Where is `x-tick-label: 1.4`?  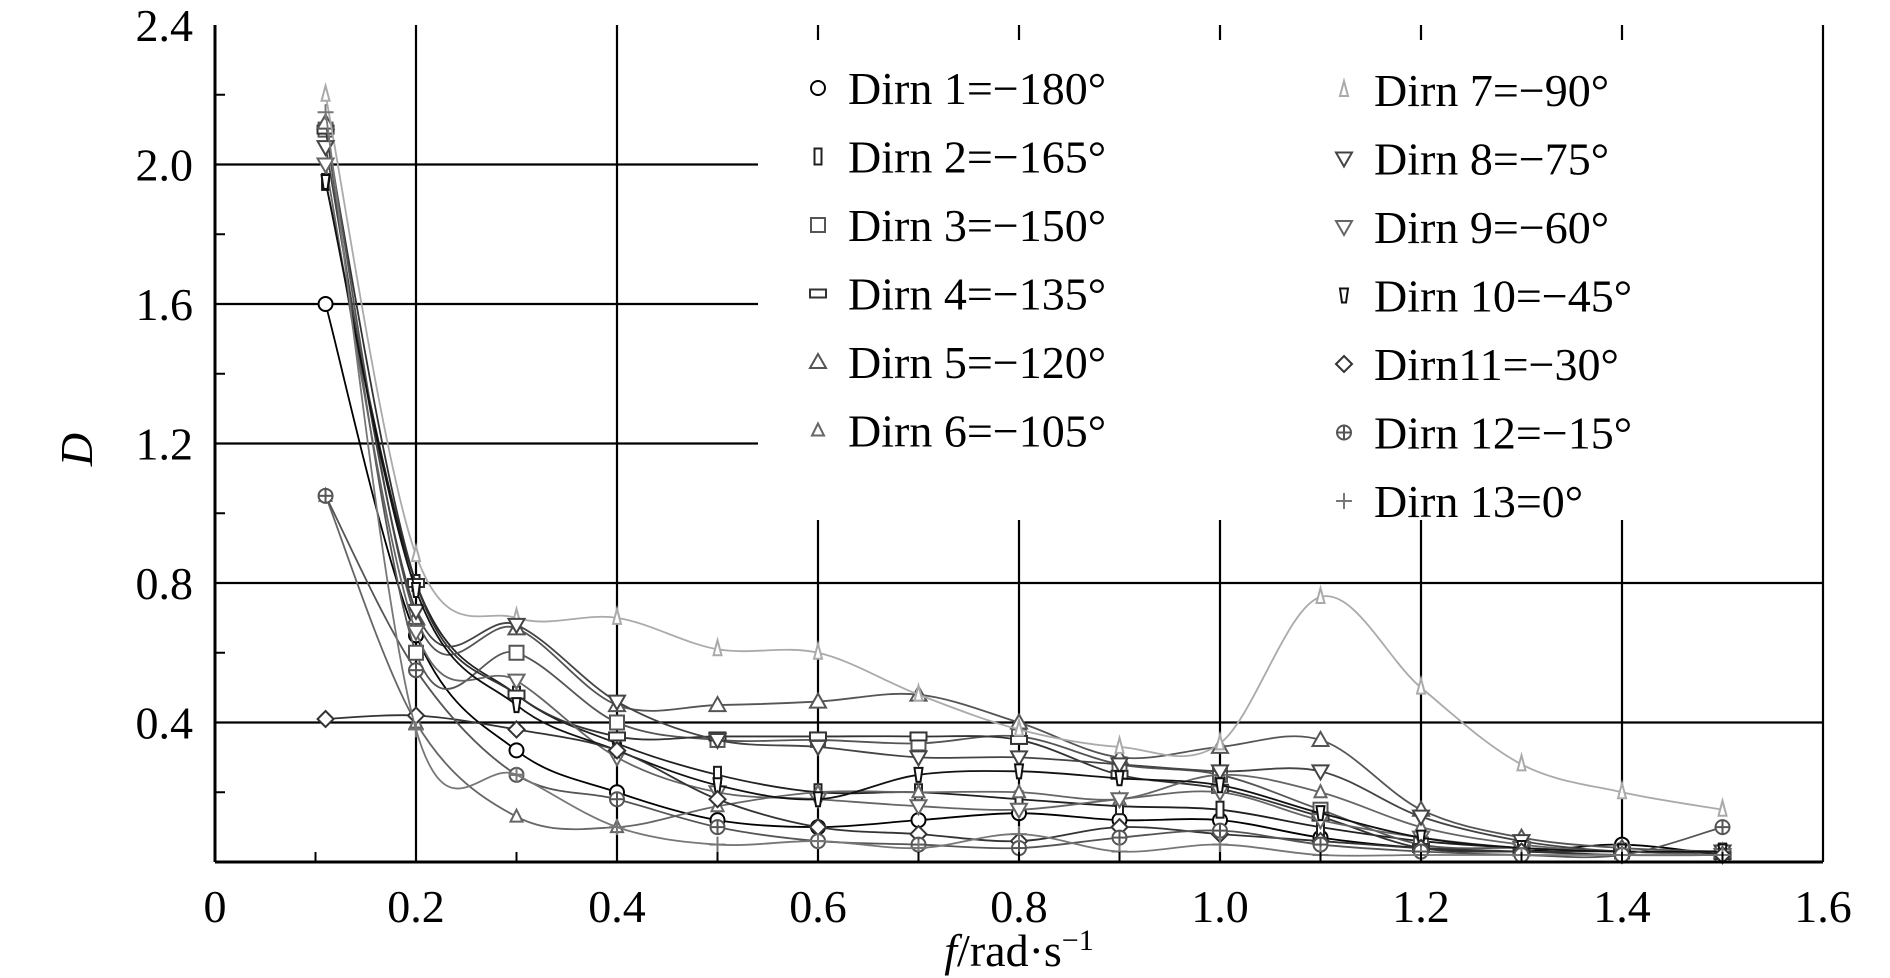
x-tick-label: 1.4 is located at coordinates (1622, 906).